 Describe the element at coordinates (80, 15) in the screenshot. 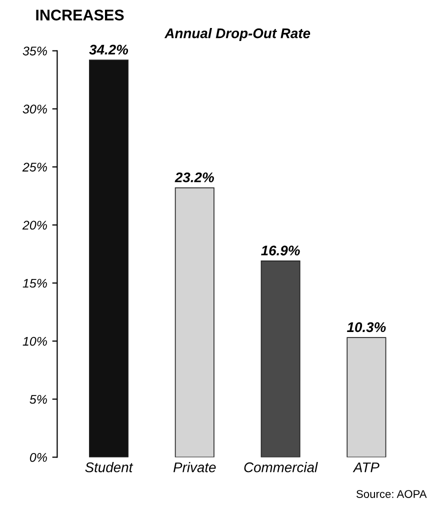

I see `chart-title: INCREASES` at that location.